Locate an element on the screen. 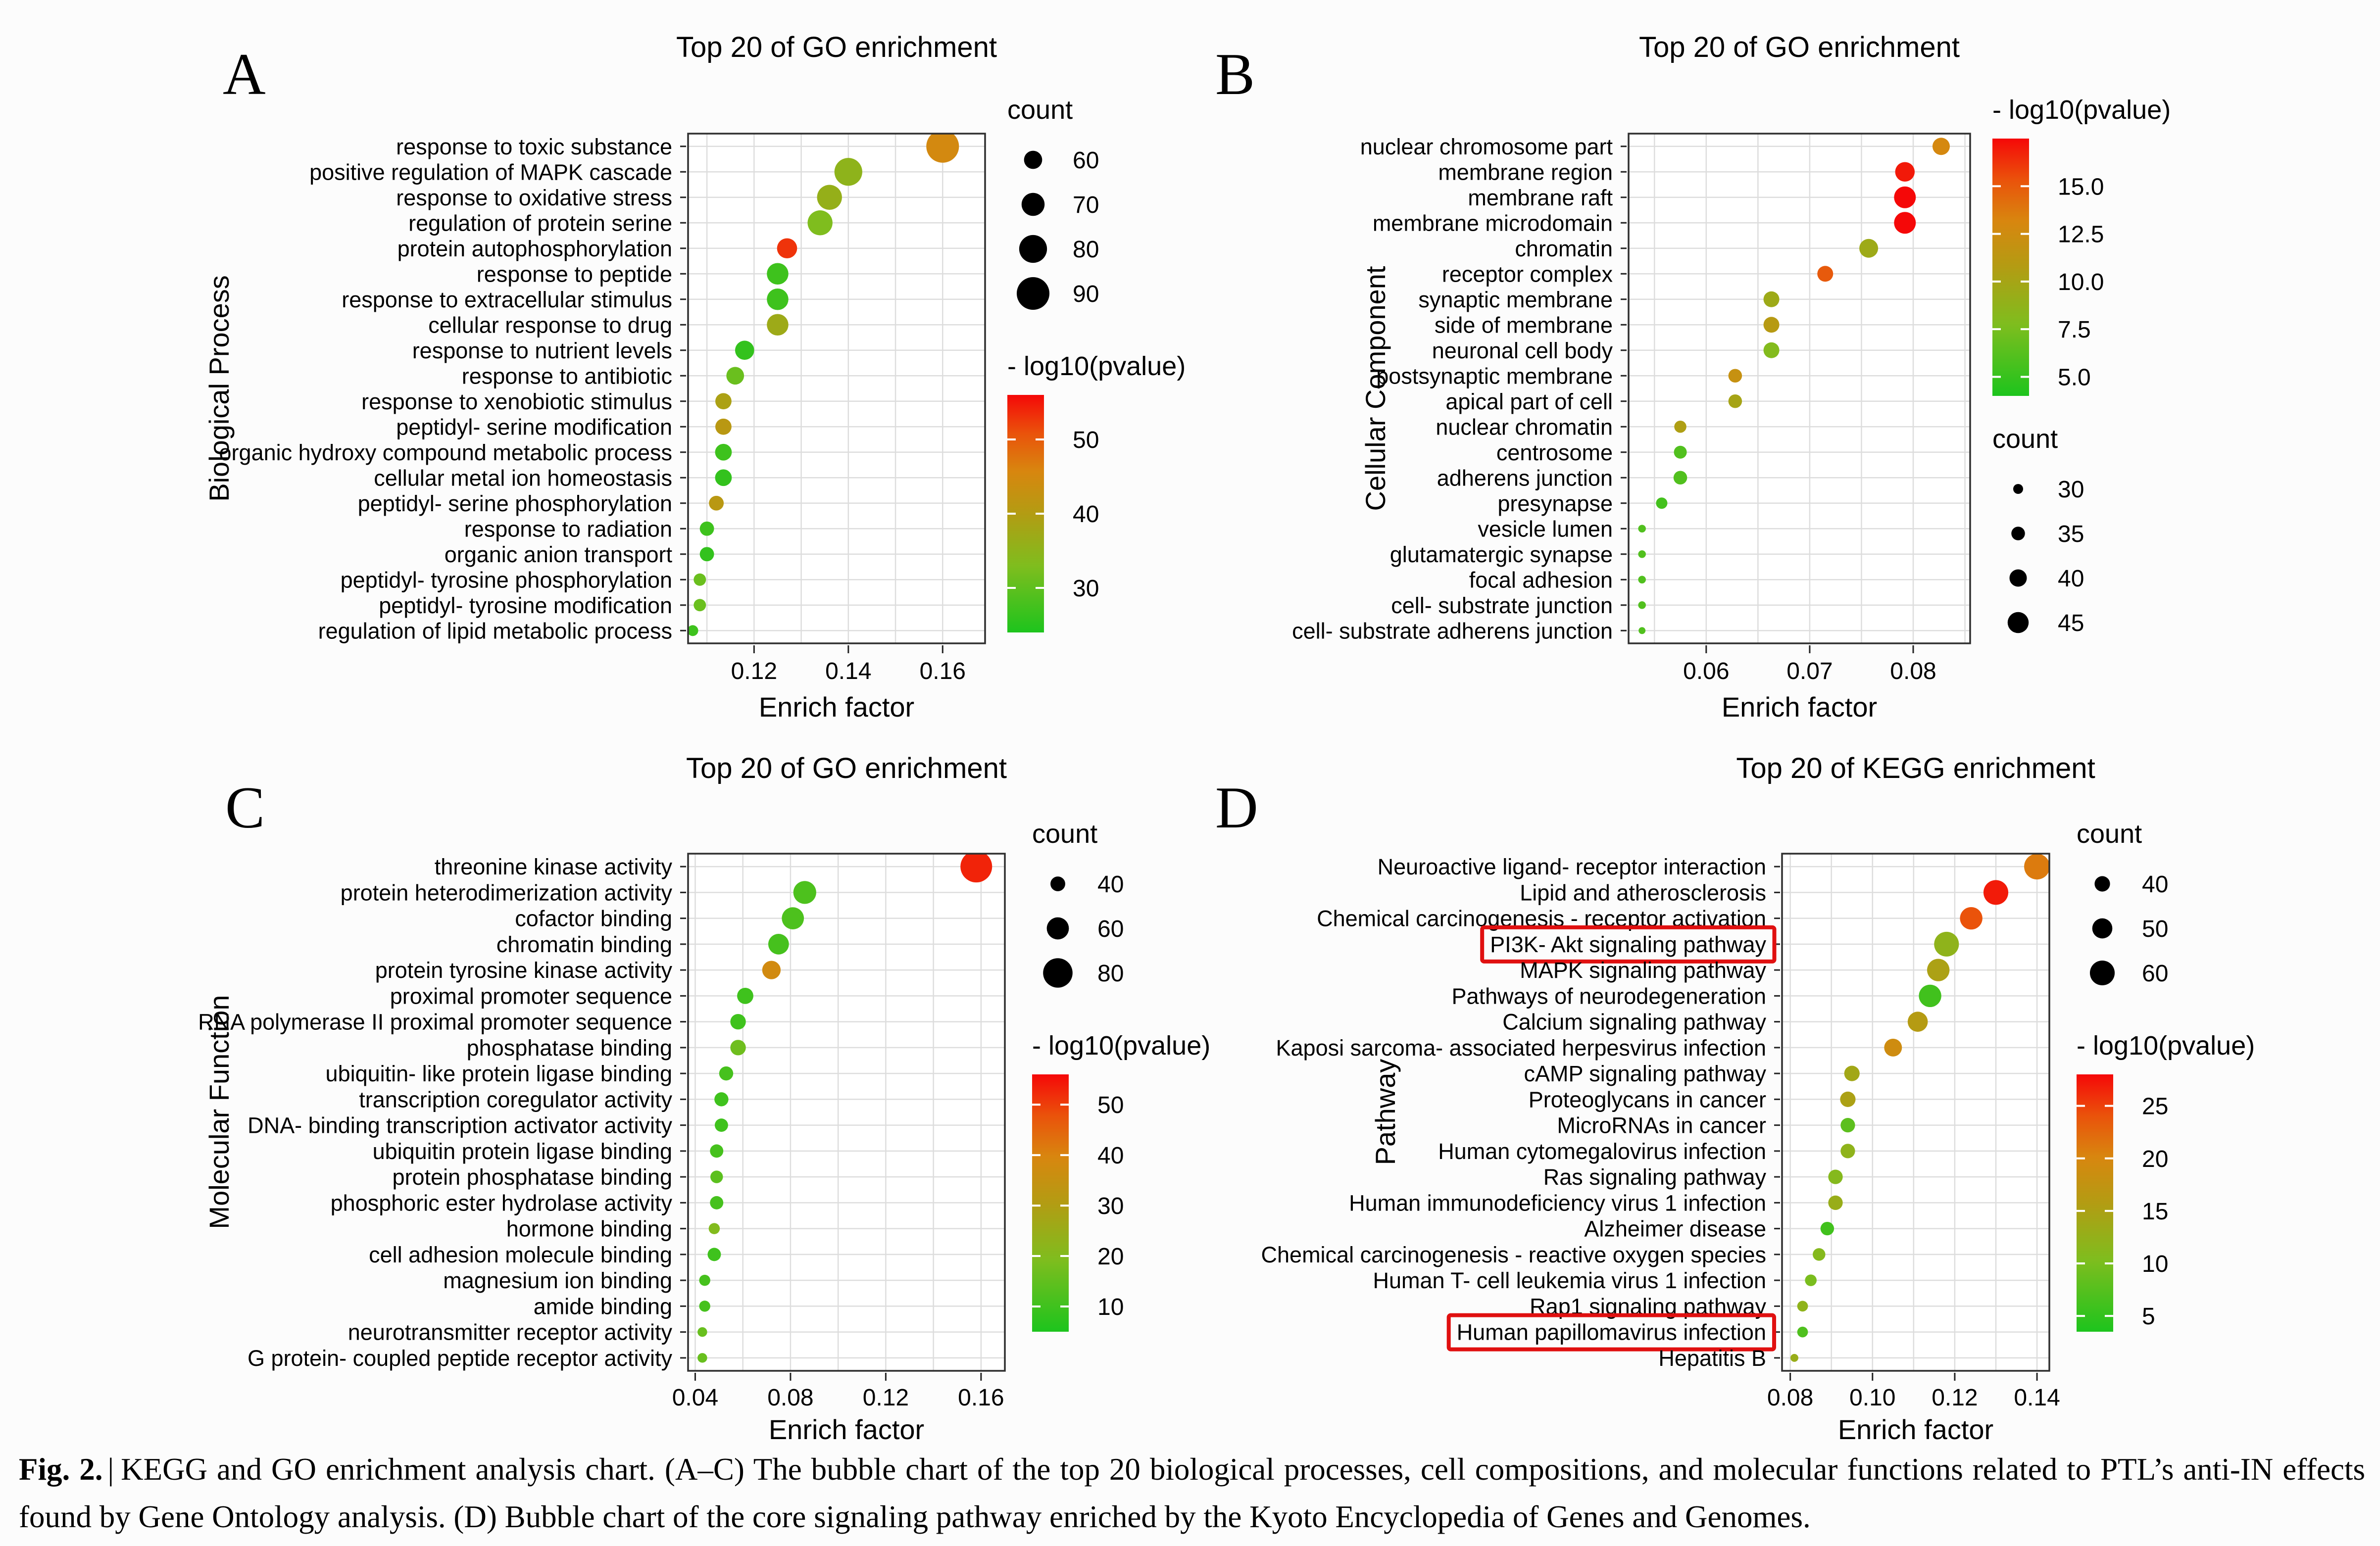  y-axis-title: Cellular Component is located at coordinates (1375, 388).